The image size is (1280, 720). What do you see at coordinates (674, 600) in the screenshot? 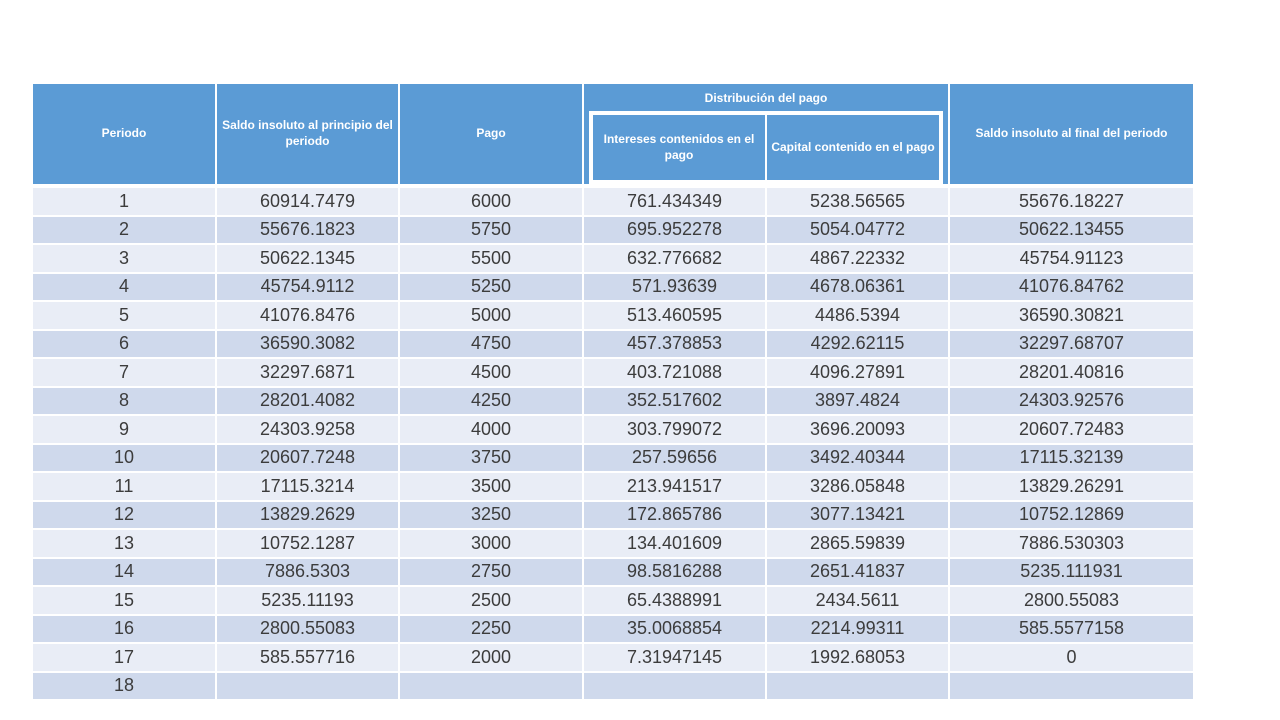
I see `table-cell-intereses: 65.4388991` at bounding box center [674, 600].